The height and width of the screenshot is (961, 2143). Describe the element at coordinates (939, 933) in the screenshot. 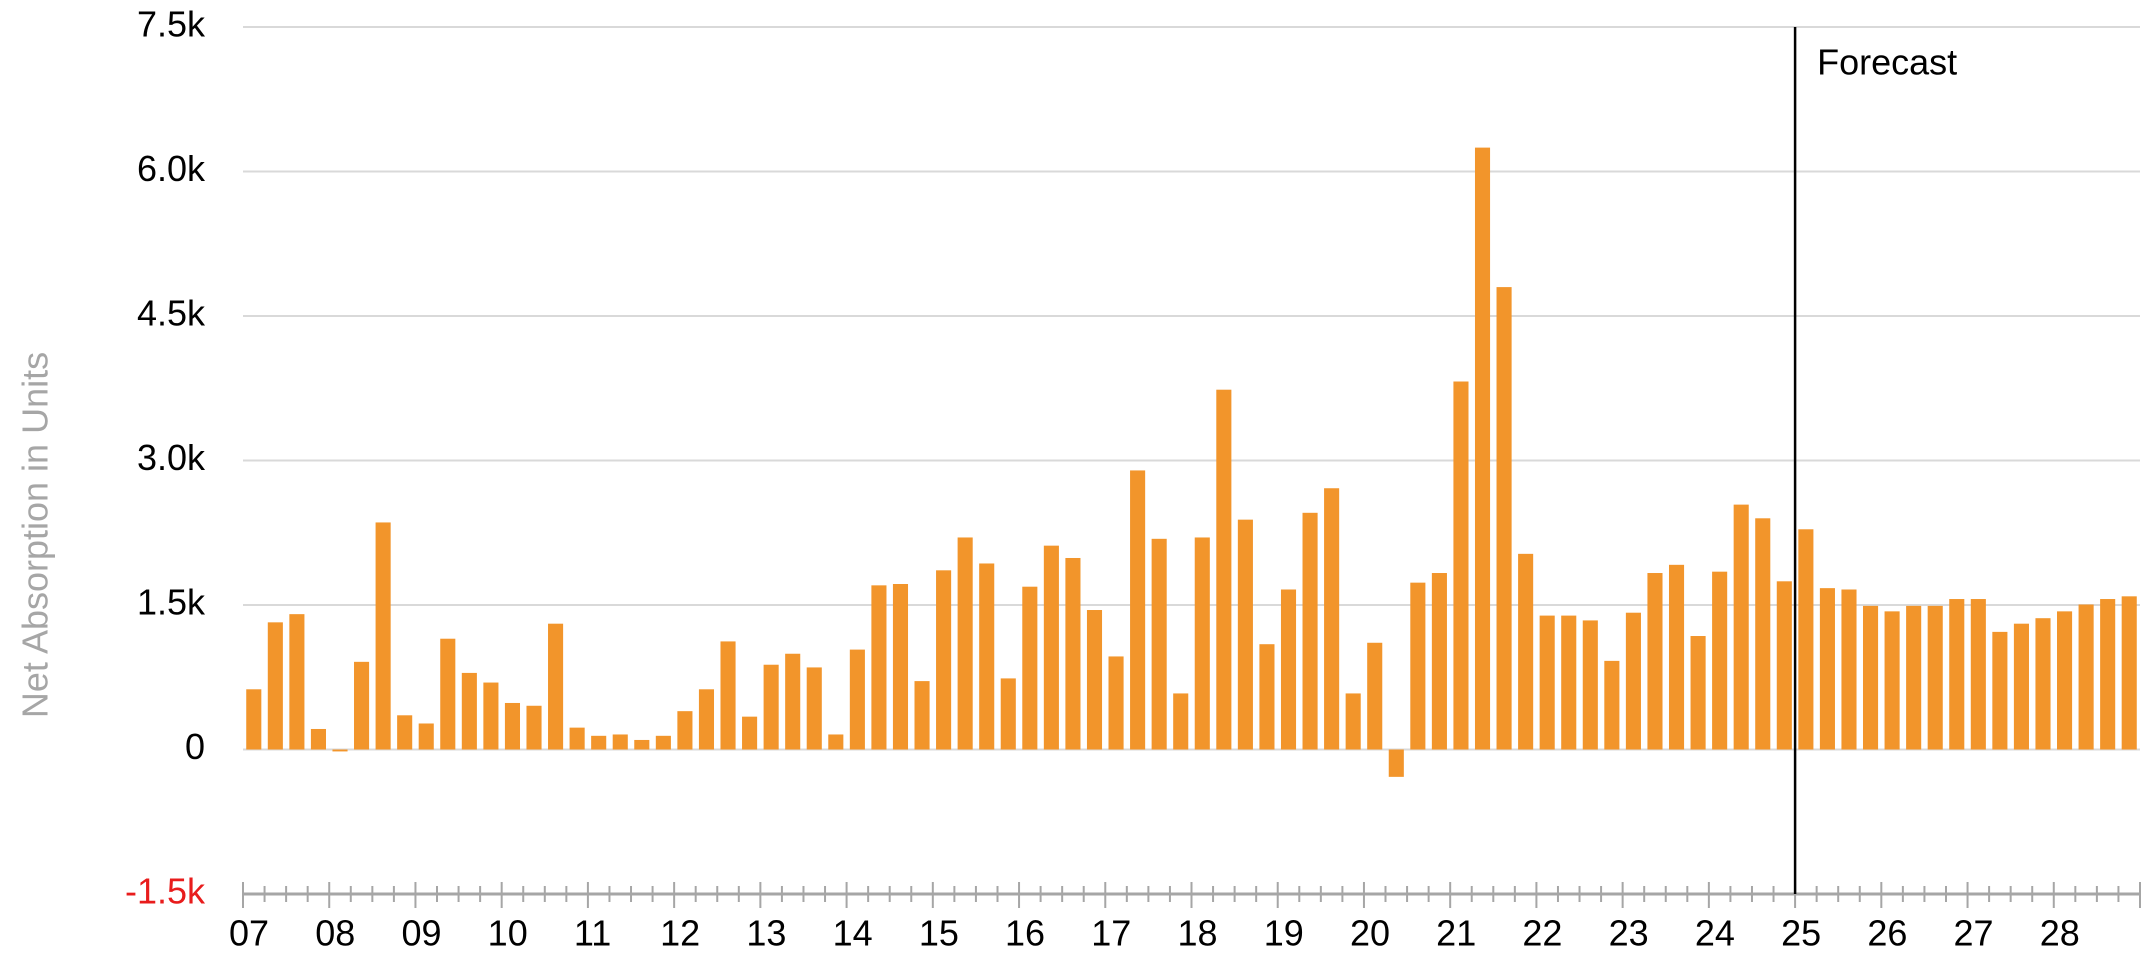

I see `x-tick-label: 15` at that location.